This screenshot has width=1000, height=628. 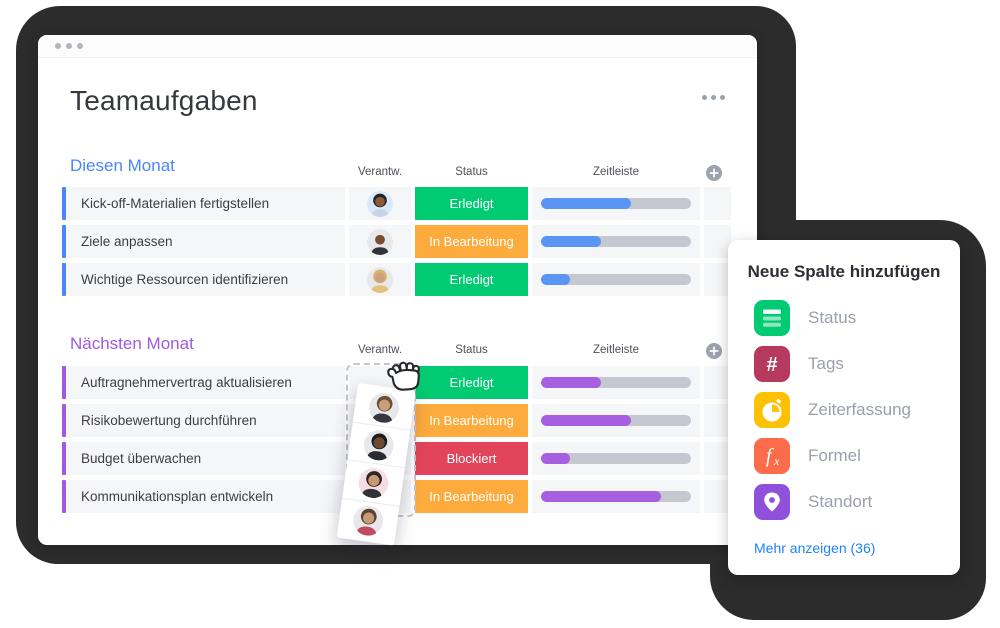 I want to click on task-label: Kommunikationsplan entwickeln, so click(x=177, y=496).